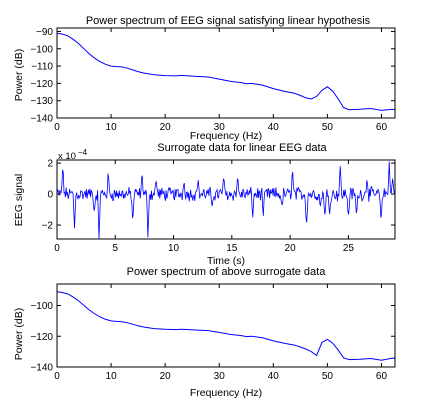 This screenshot has height=413, width=436. What do you see at coordinates (41, 101) in the screenshot?
I see `y-tick-label: −130` at bounding box center [41, 101].